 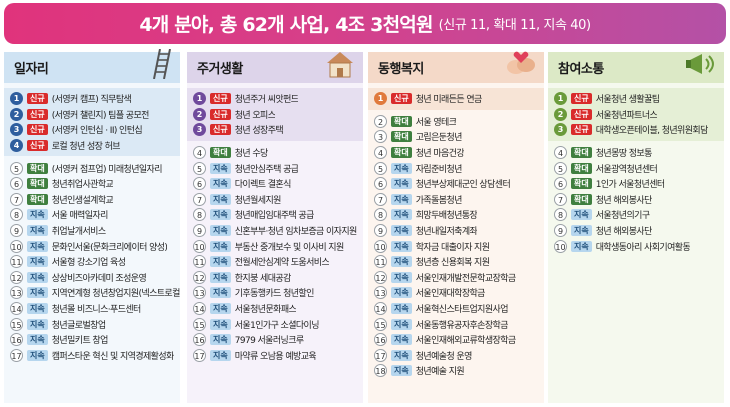 What do you see at coordinates (465, 278) in the screenshot?
I see `item-label: 서울인재개발전문학교장학금` at bounding box center [465, 278].